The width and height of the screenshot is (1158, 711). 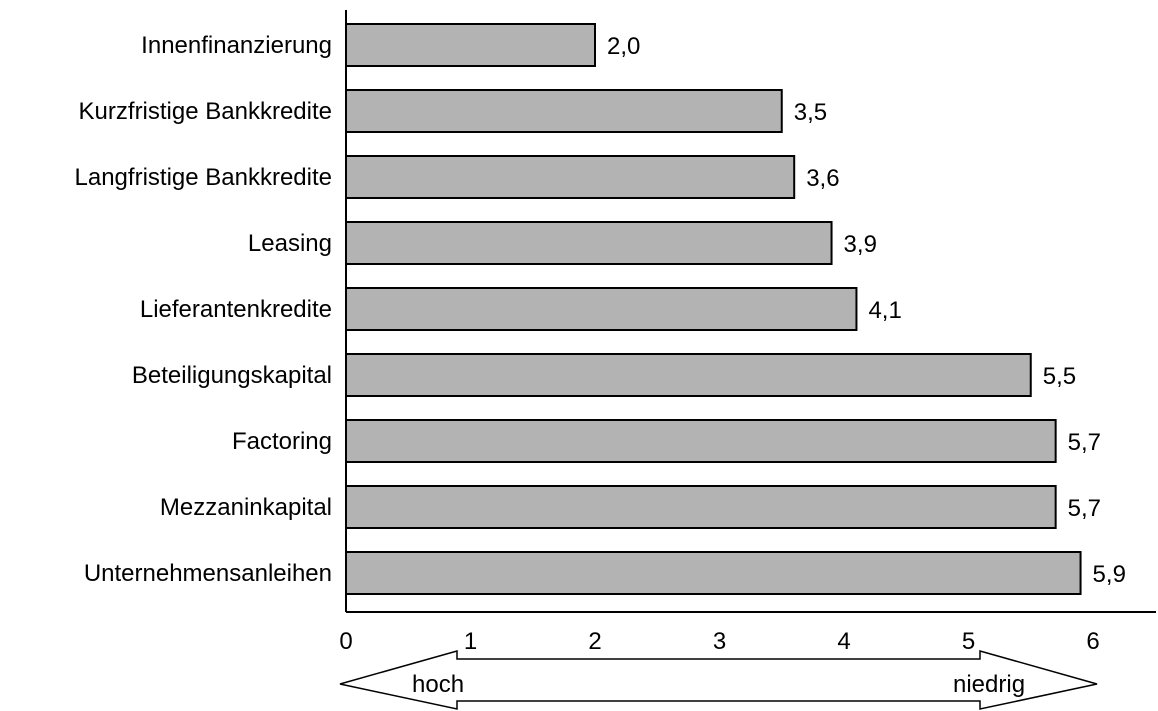 I want to click on x-axis-ticks: 0 1 2 3 4 5 6, so click(x=719, y=641).